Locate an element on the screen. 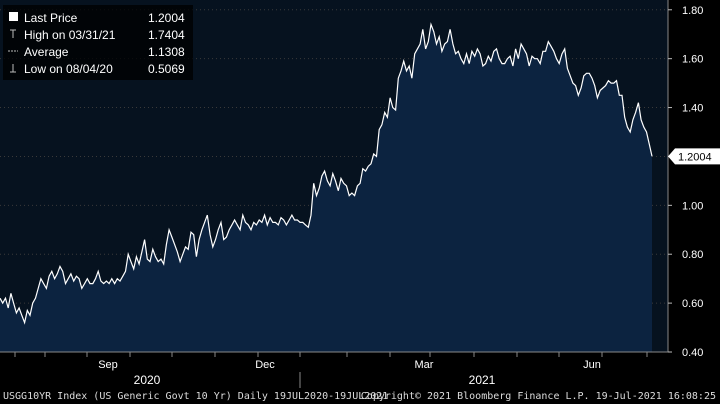 The height and width of the screenshot is (404, 720). legend-swatch-last-price is located at coordinates (13, 16).